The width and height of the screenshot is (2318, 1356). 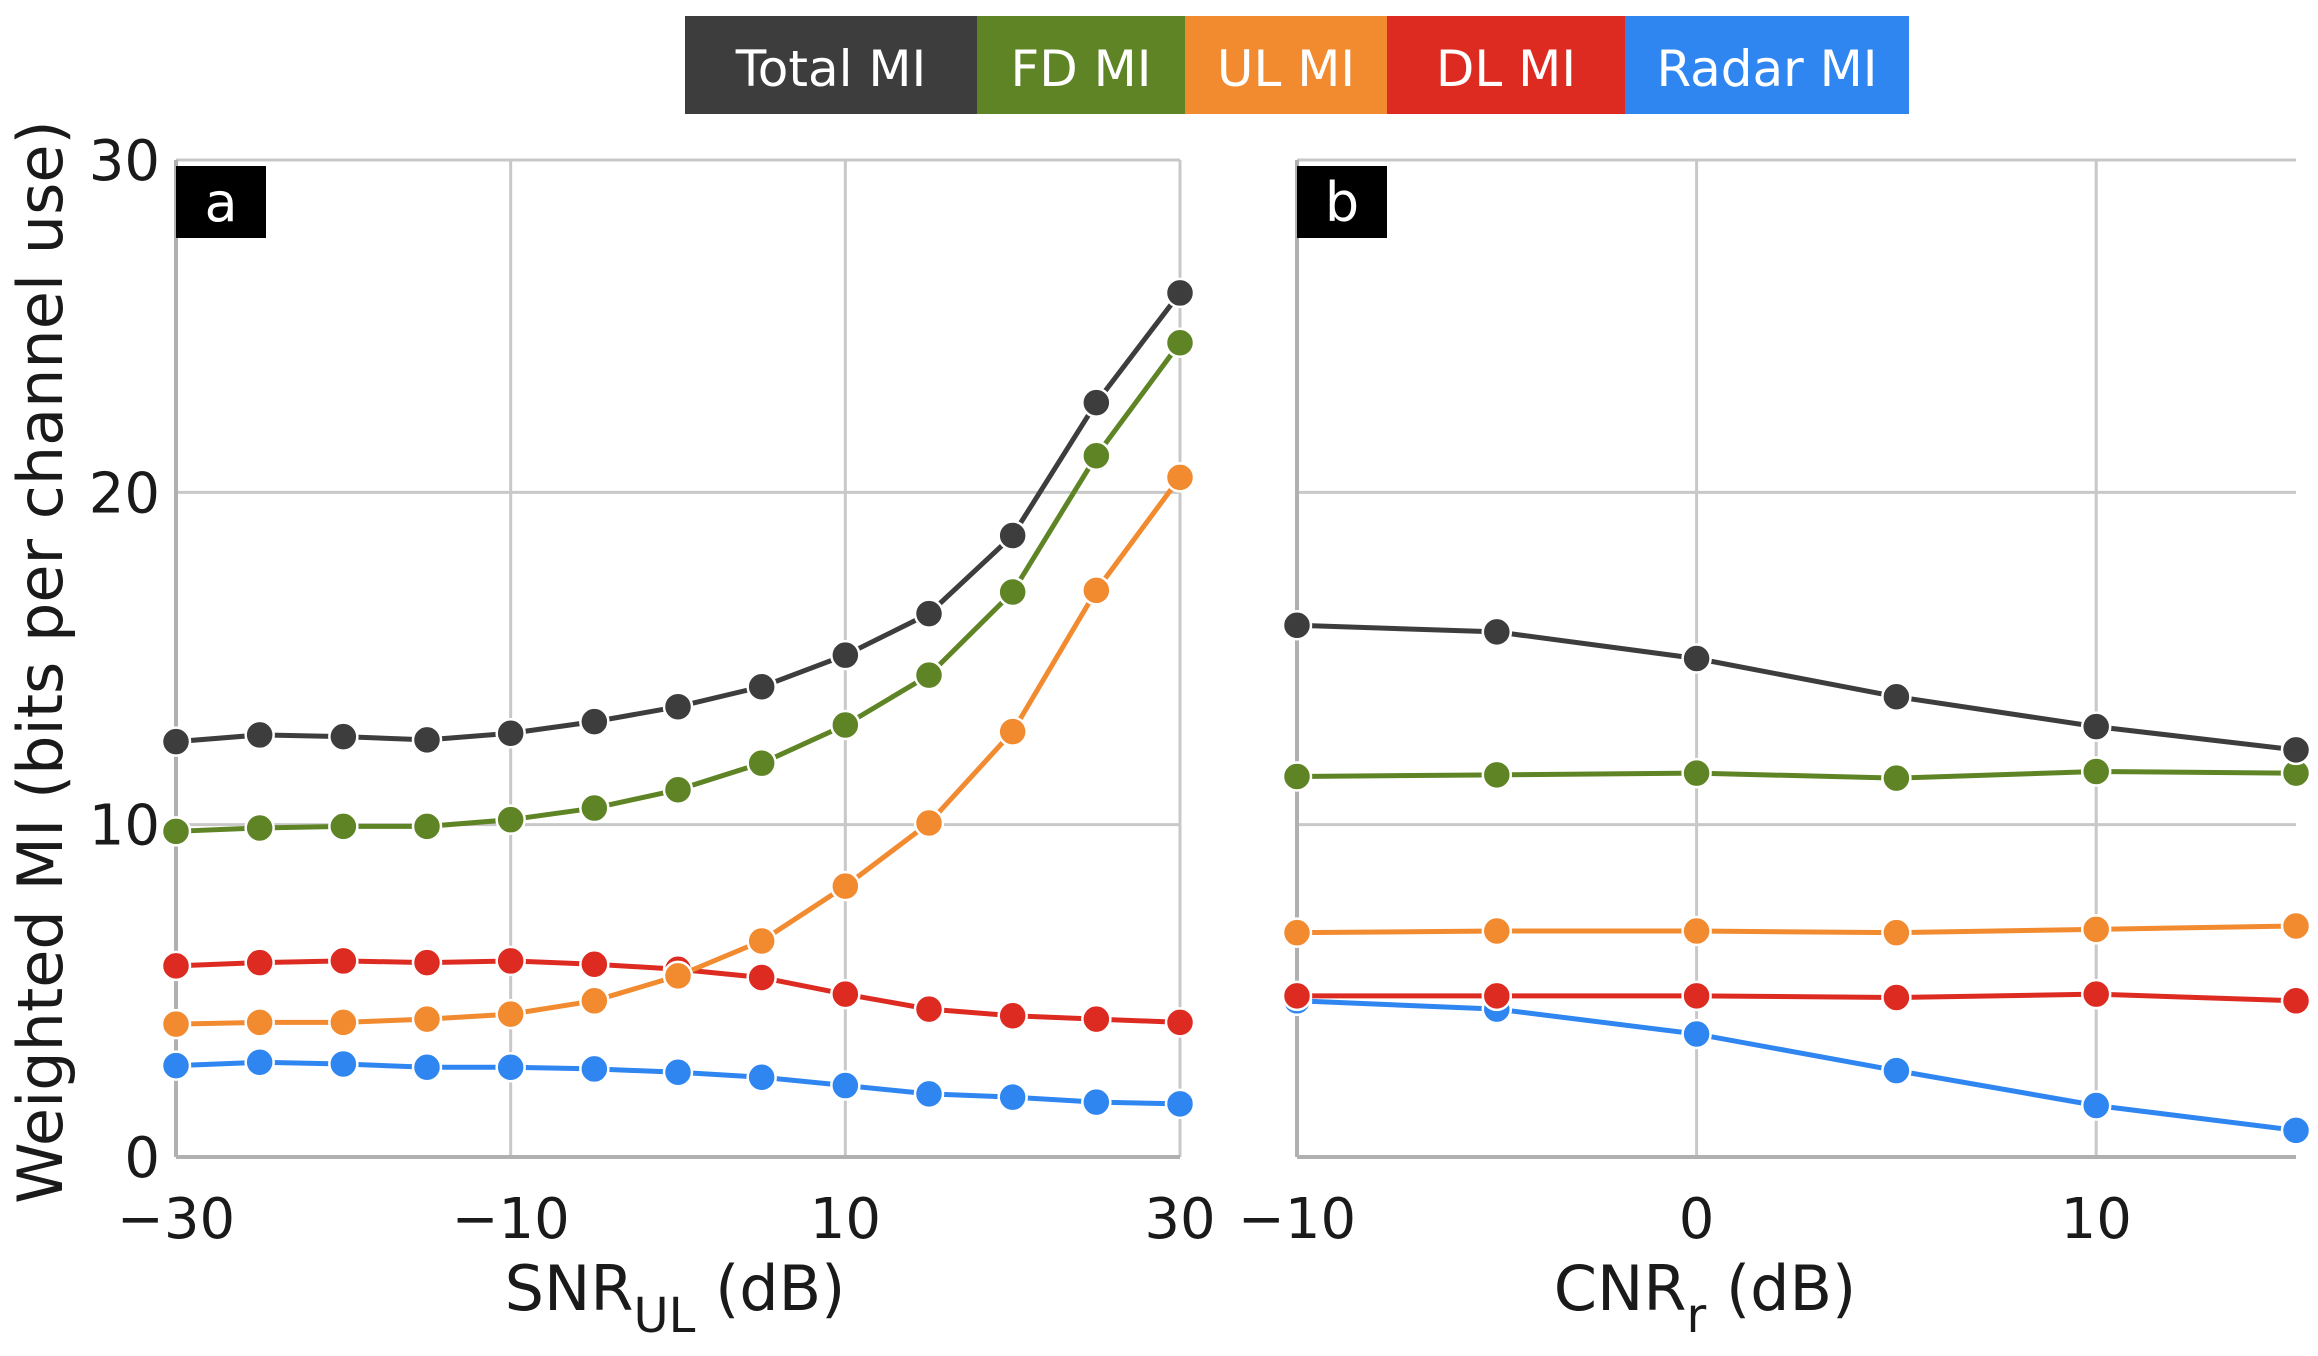 What do you see at coordinates (1506, 69) in the screenshot?
I see `legend-label: DL MI` at bounding box center [1506, 69].